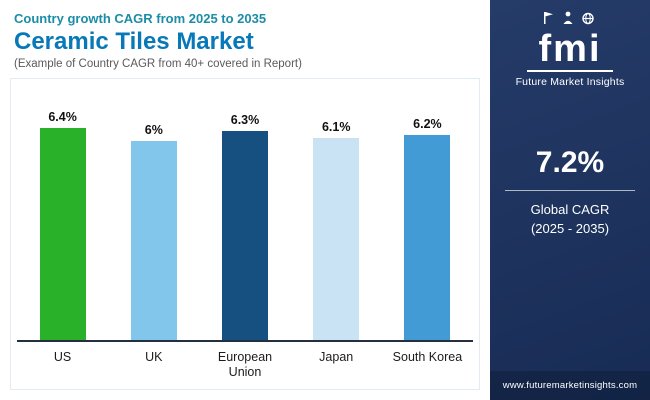 This screenshot has width=650, height=400. Describe the element at coordinates (570, 210) in the screenshot. I see `stat-label-line1: Global CAGR` at that location.